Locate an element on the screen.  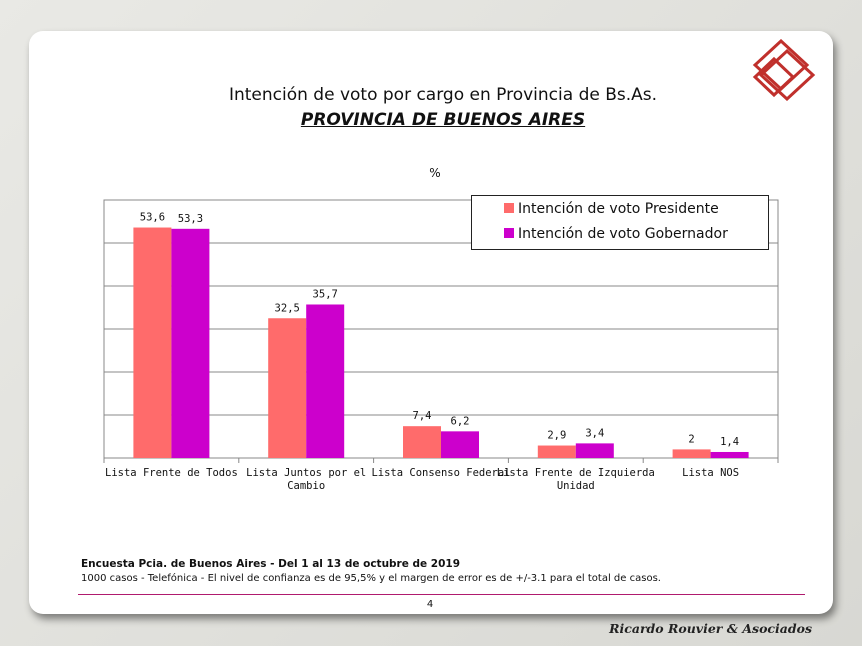
data-label: 53,6 is located at coordinates (152, 218).